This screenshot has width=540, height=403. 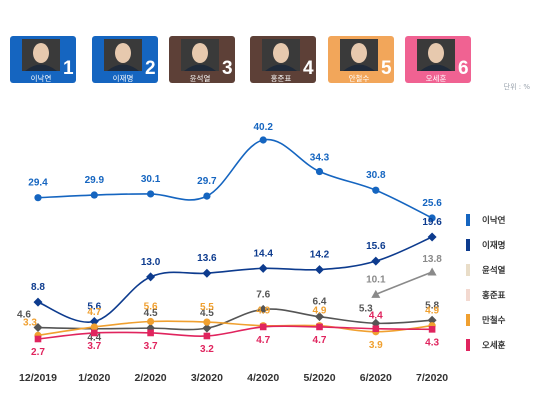 What do you see at coordinates (376, 316) in the screenshot?
I see `data-label: 4.4` at bounding box center [376, 316].